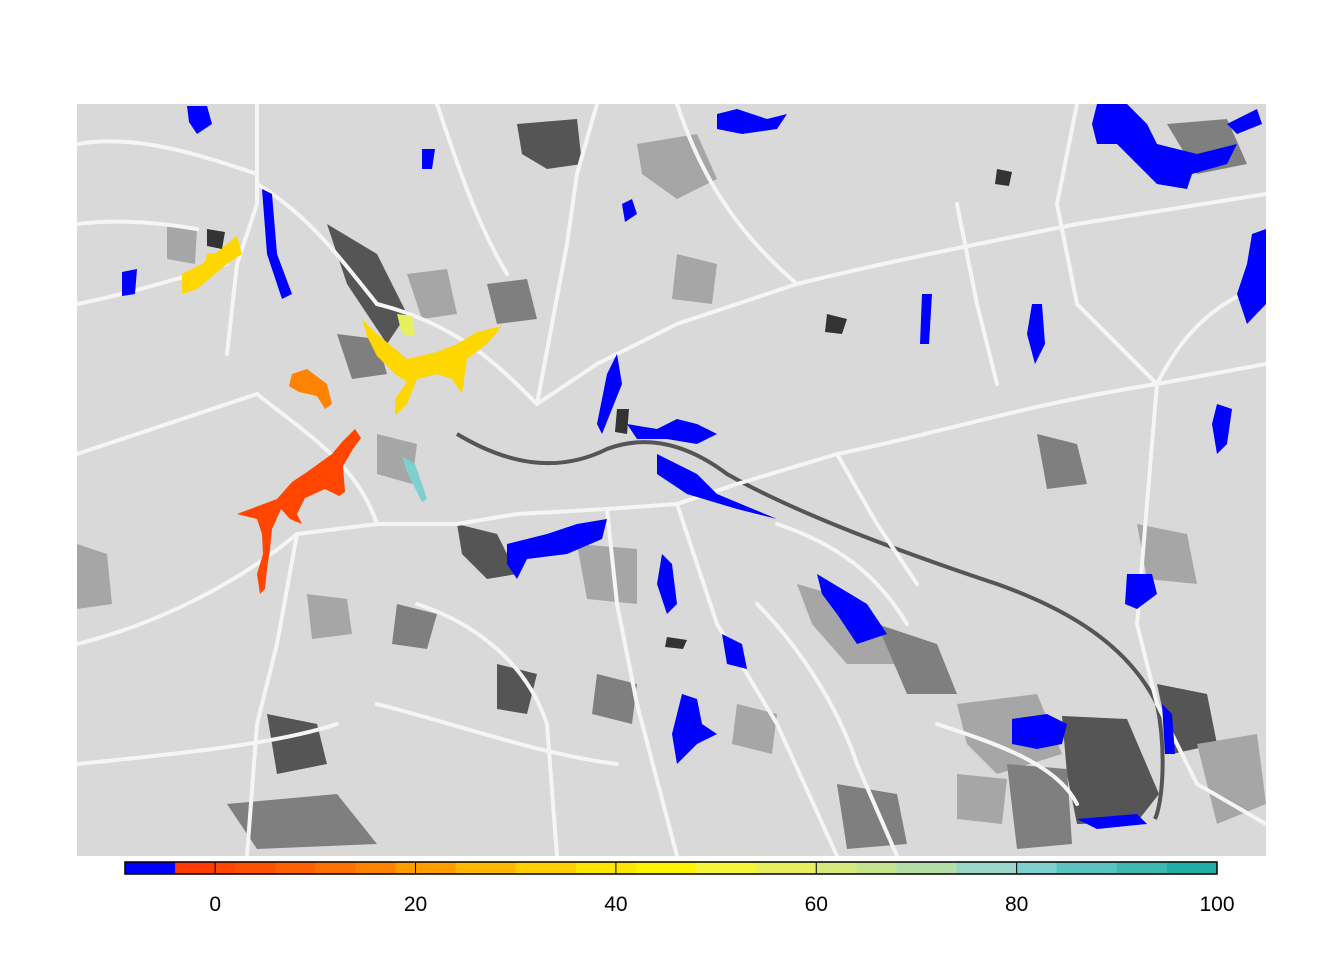 Image resolution: width=1344 pixels, height=960 pixels. I want to click on colorbar-segments, so click(671, 868).